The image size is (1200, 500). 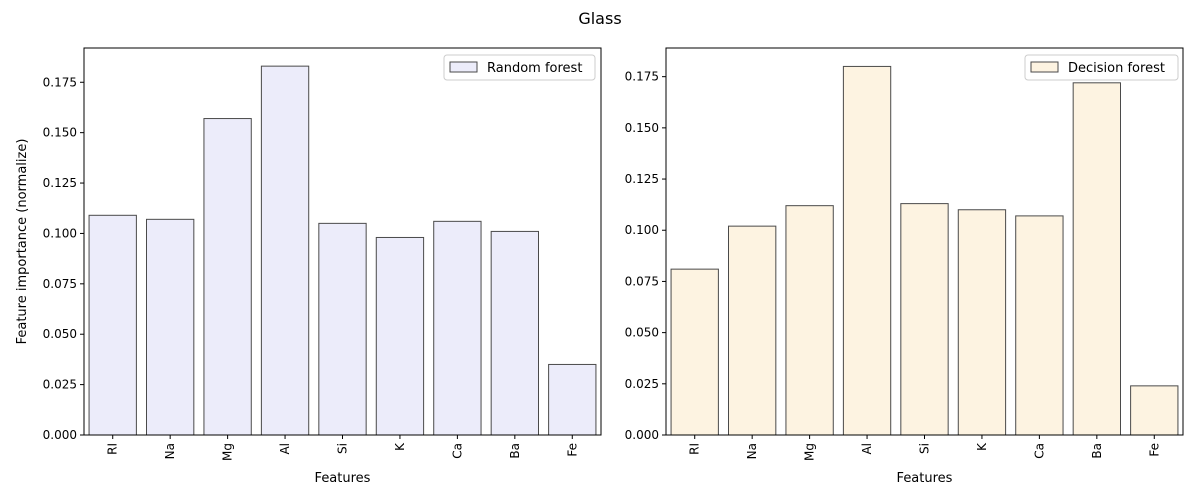 I want to click on legend-label: Random forest, so click(x=534, y=68).